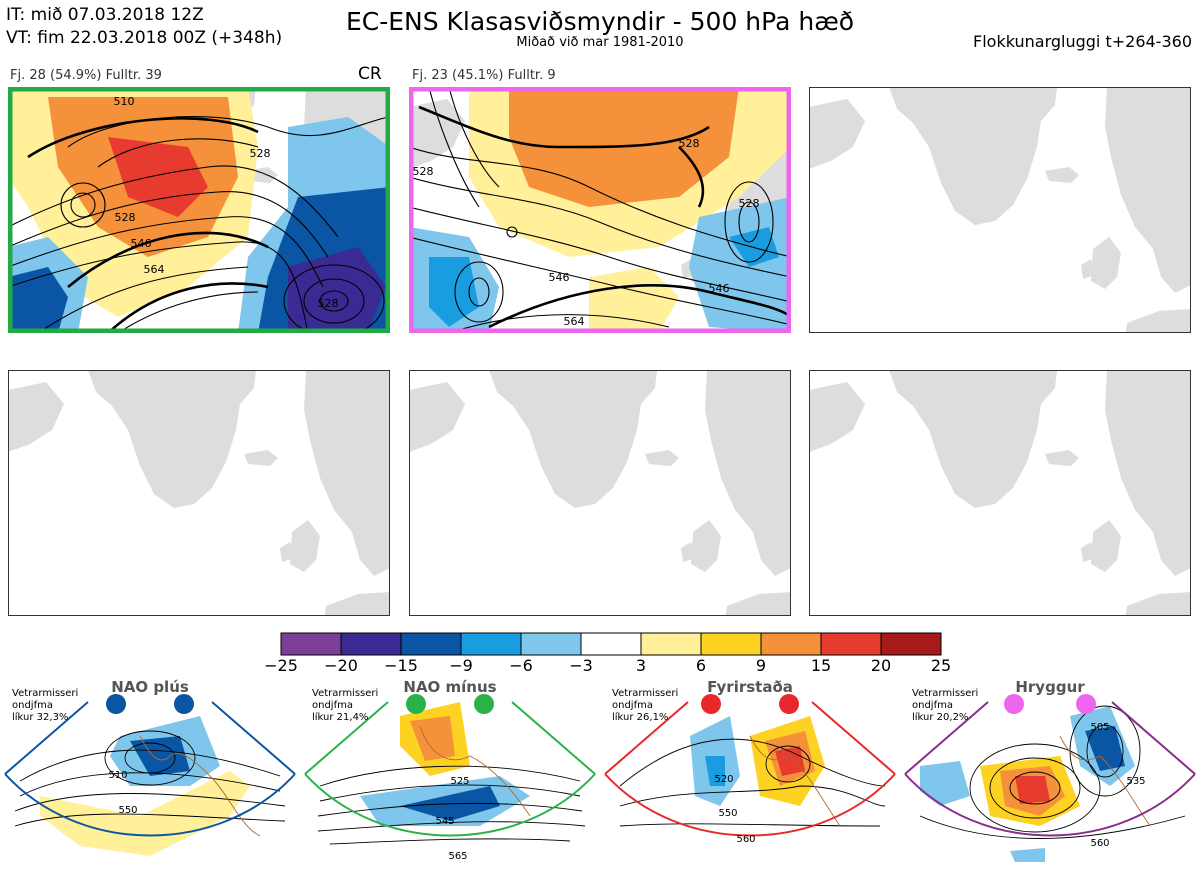 This screenshot has height=875, width=1200. I want to click on color-scale-tick-label: 9, so click(761, 665).